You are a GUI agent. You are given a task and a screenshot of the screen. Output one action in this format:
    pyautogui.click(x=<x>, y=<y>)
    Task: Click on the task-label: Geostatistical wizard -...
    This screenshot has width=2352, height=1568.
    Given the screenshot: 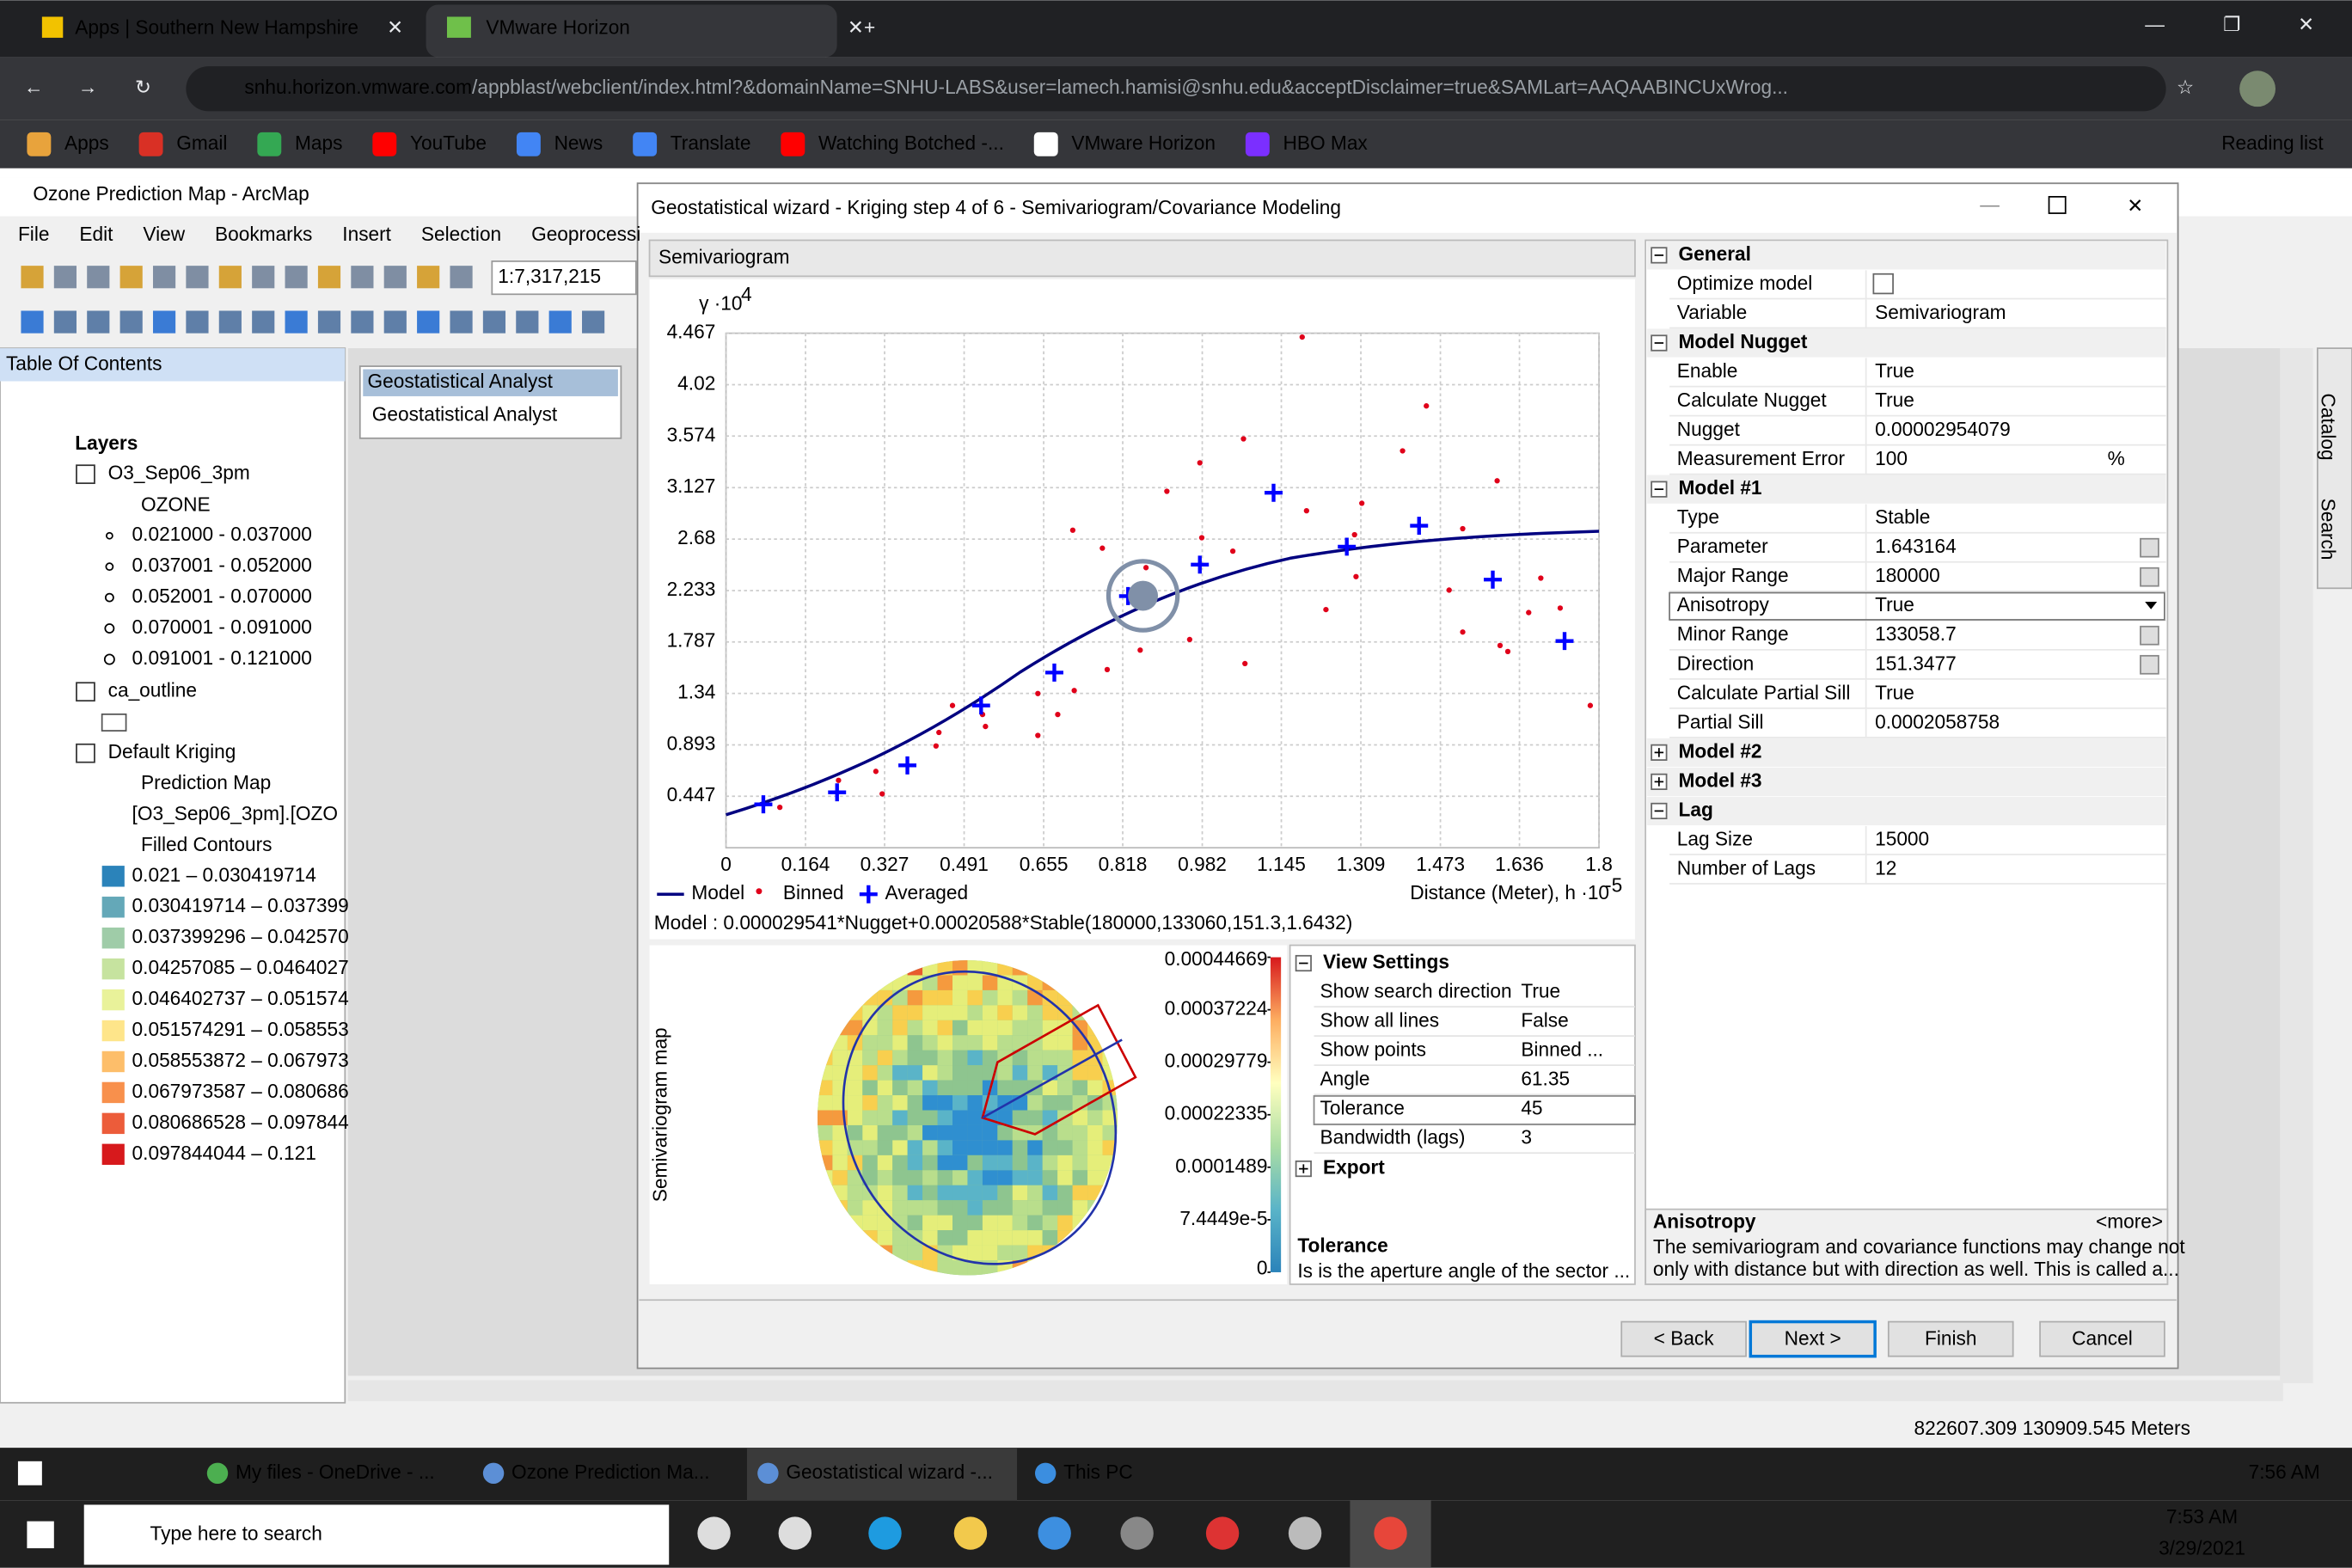 What is the action you would take?
    pyautogui.click(x=889, y=1472)
    